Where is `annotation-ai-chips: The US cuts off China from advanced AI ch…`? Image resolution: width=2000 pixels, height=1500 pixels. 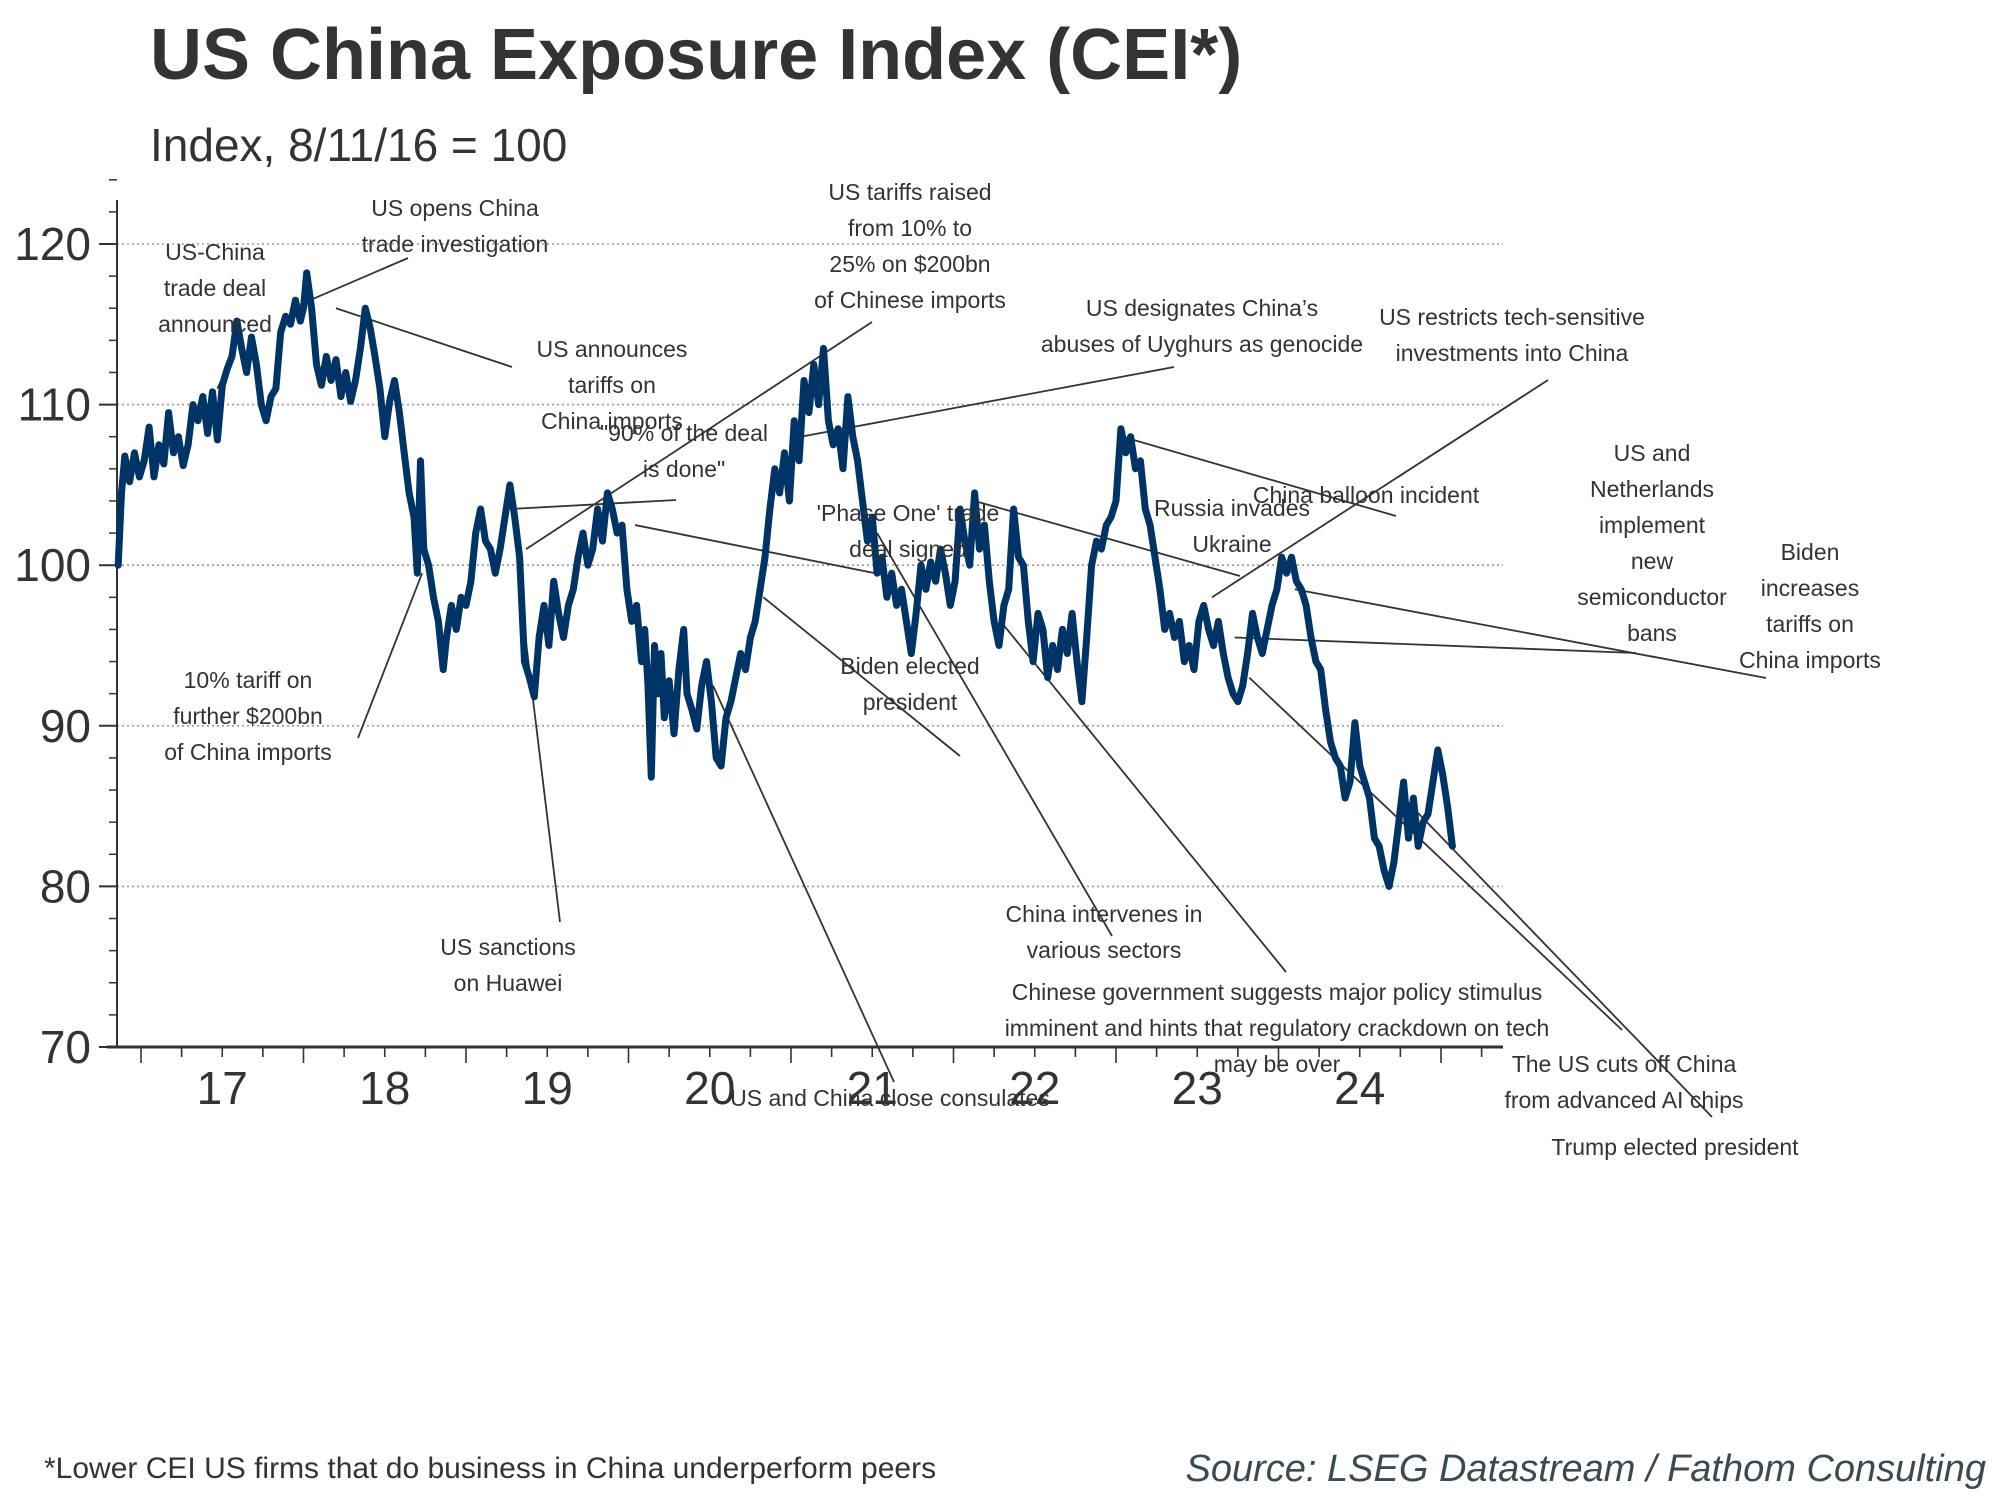
annotation-ai-chips: The US cuts off China from advanced AI ch… is located at coordinates (1623, 1082).